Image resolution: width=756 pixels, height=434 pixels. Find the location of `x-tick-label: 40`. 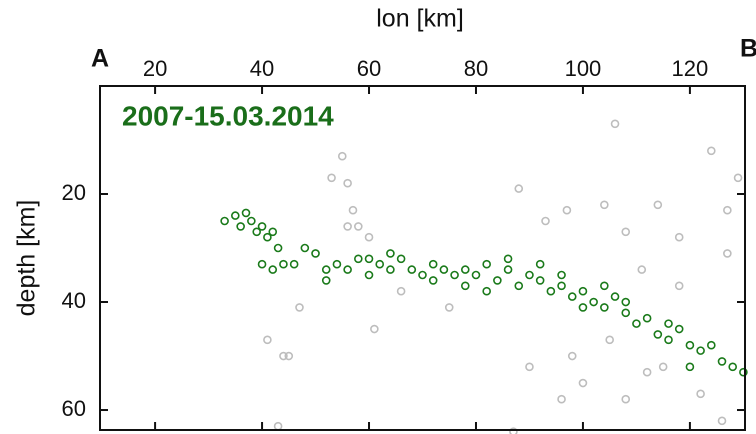

x-tick-label: 40 is located at coordinates (262, 68).